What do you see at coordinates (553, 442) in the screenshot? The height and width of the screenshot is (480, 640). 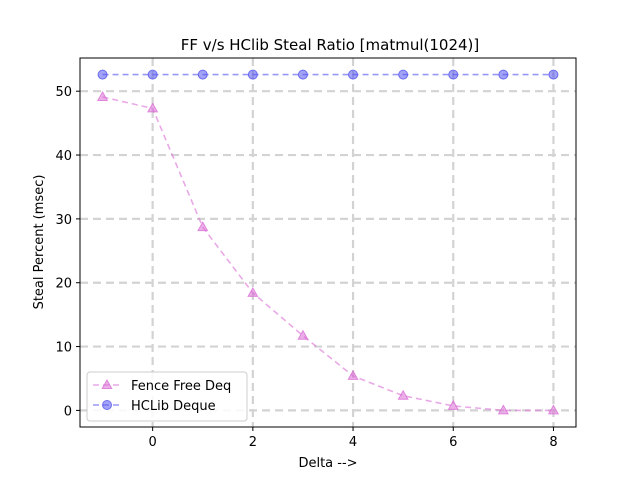 I see `x-tick-label: 8` at bounding box center [553, 442].